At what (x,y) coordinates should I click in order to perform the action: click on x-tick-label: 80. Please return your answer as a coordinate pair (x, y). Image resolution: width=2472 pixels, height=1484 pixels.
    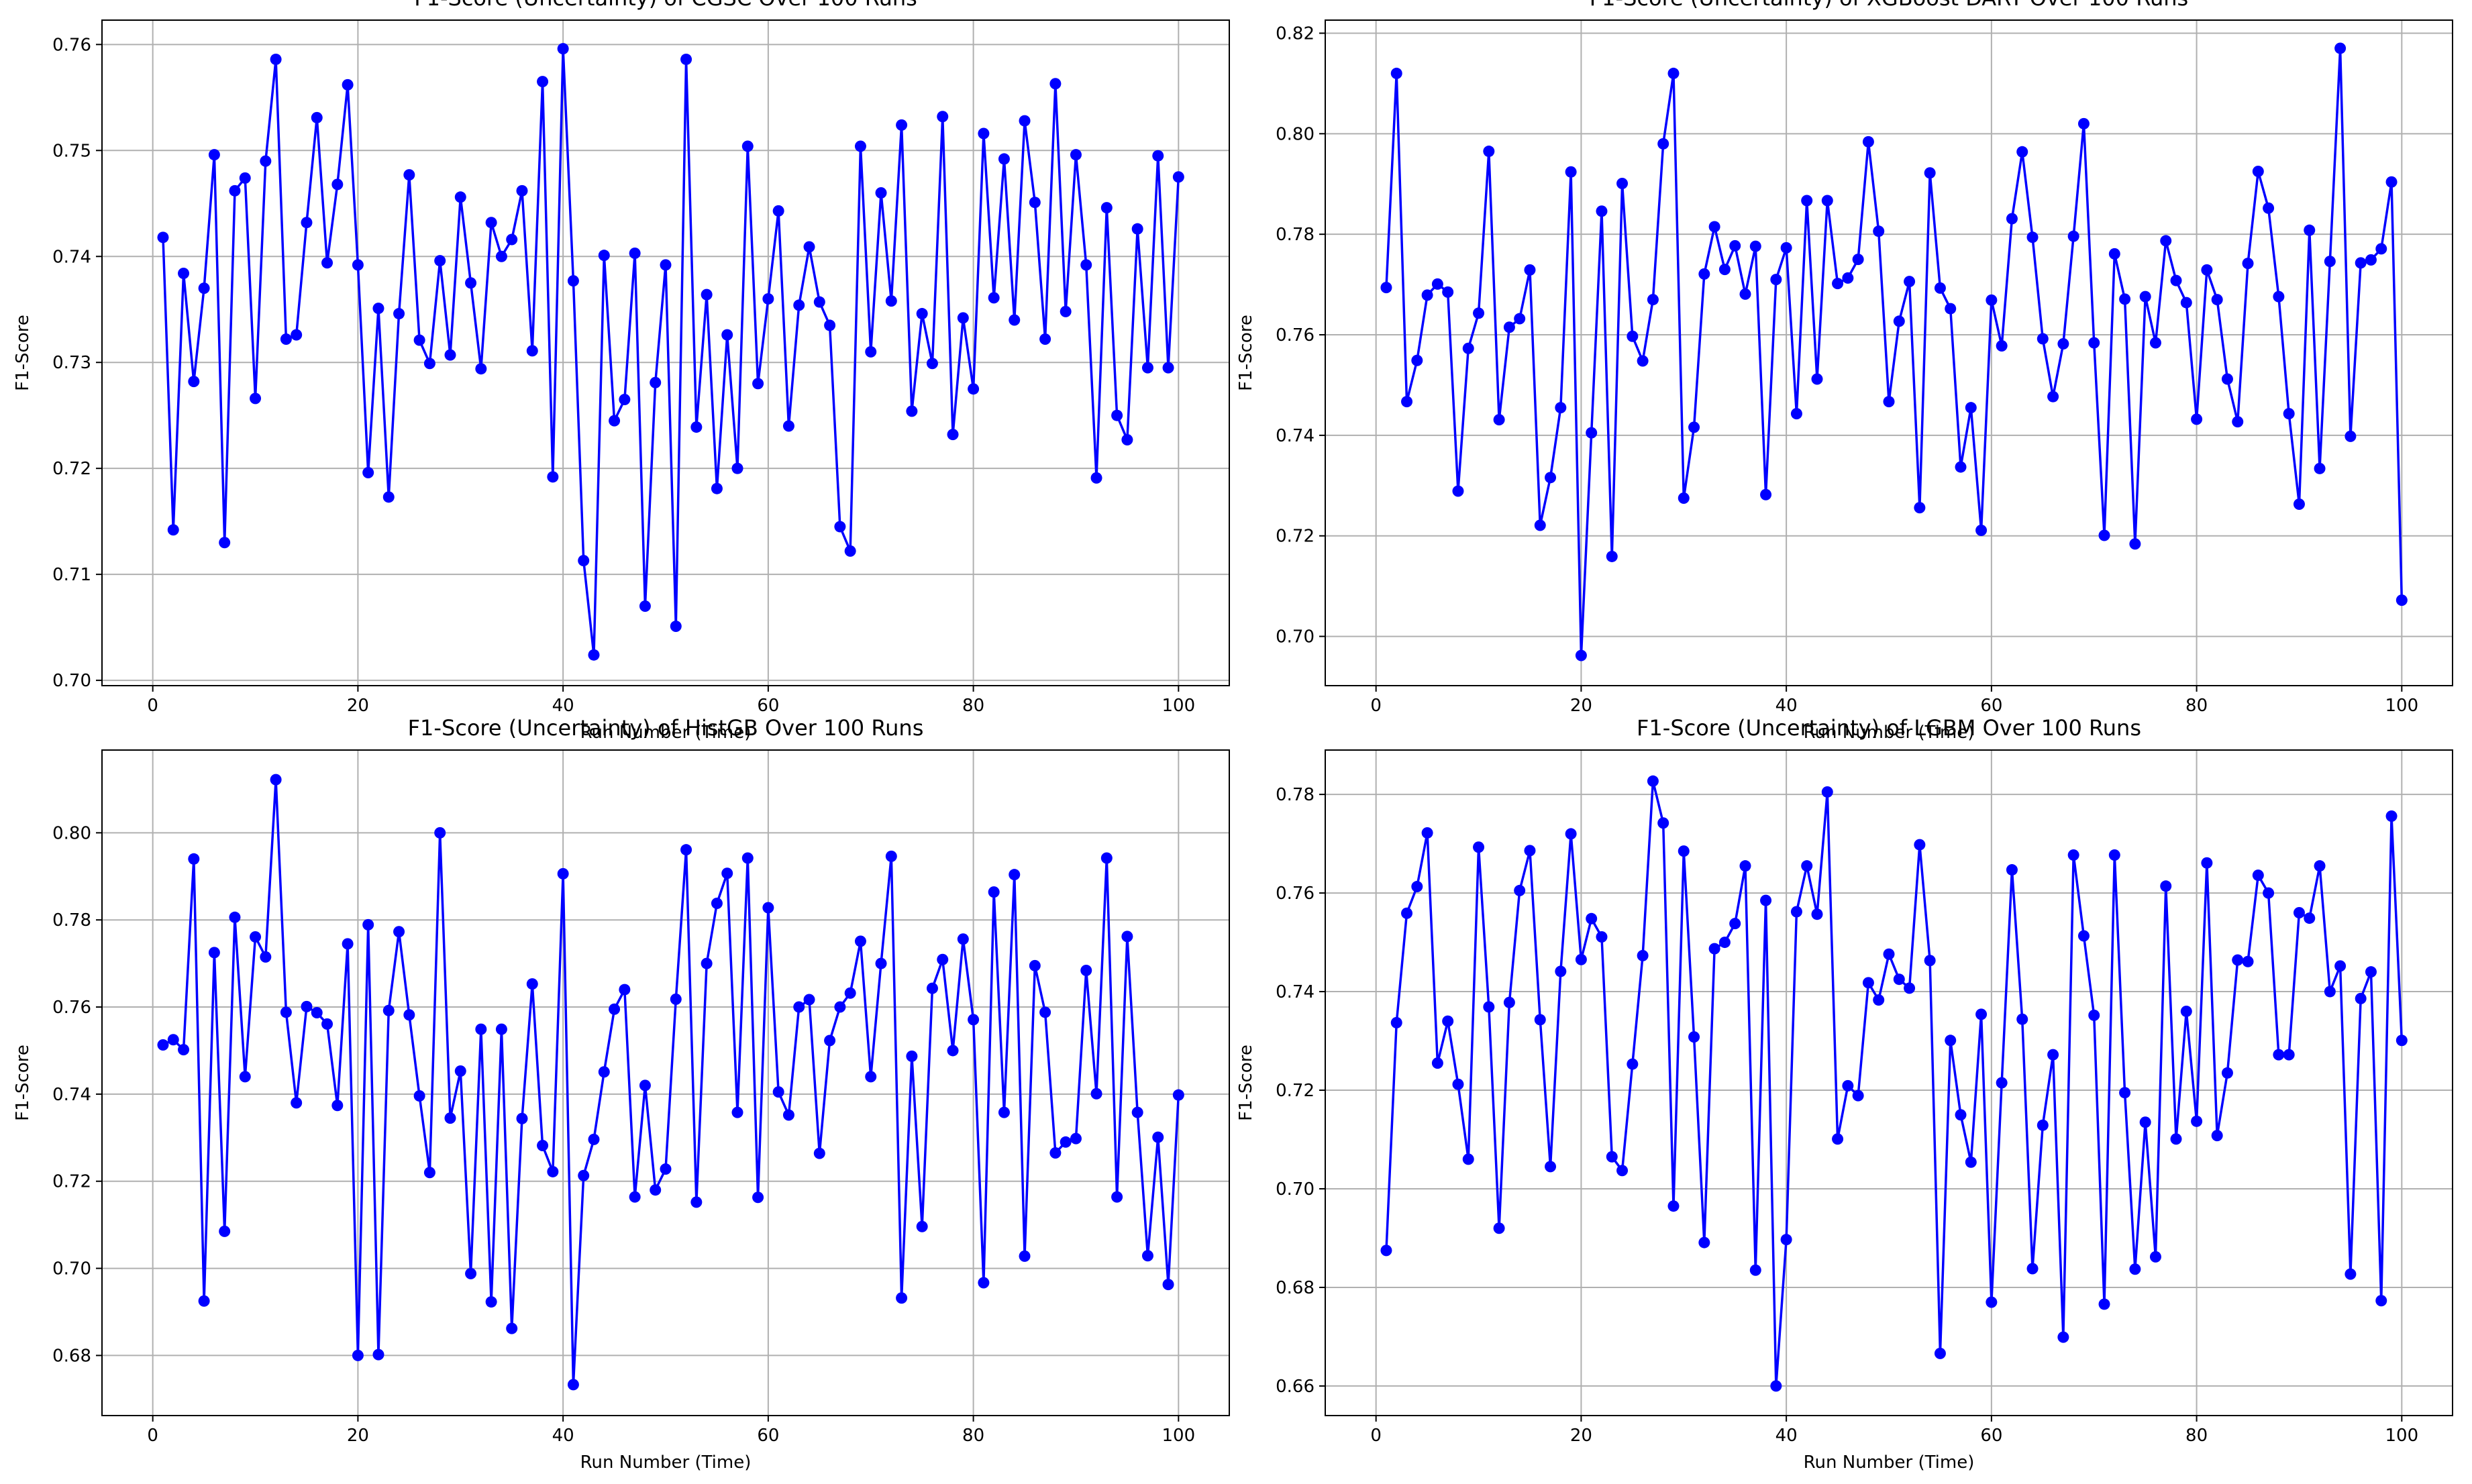
    Looking at the image, I should click on (973, 1436).